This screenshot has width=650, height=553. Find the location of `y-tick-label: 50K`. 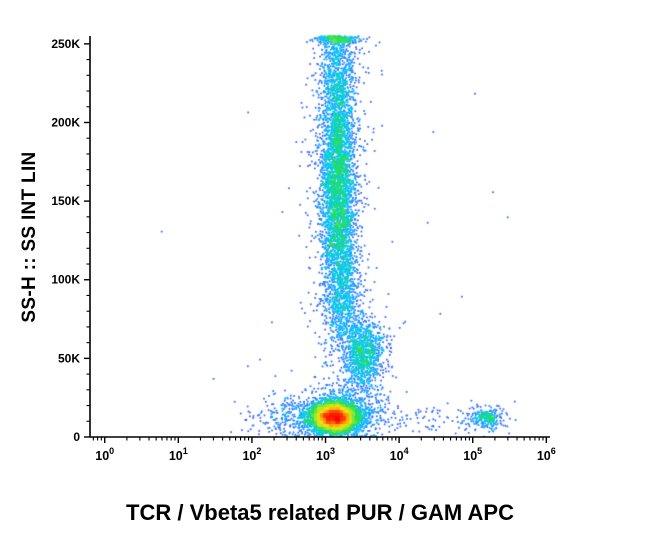

y-tick-label: 50K is located at coordinates (69, 358).